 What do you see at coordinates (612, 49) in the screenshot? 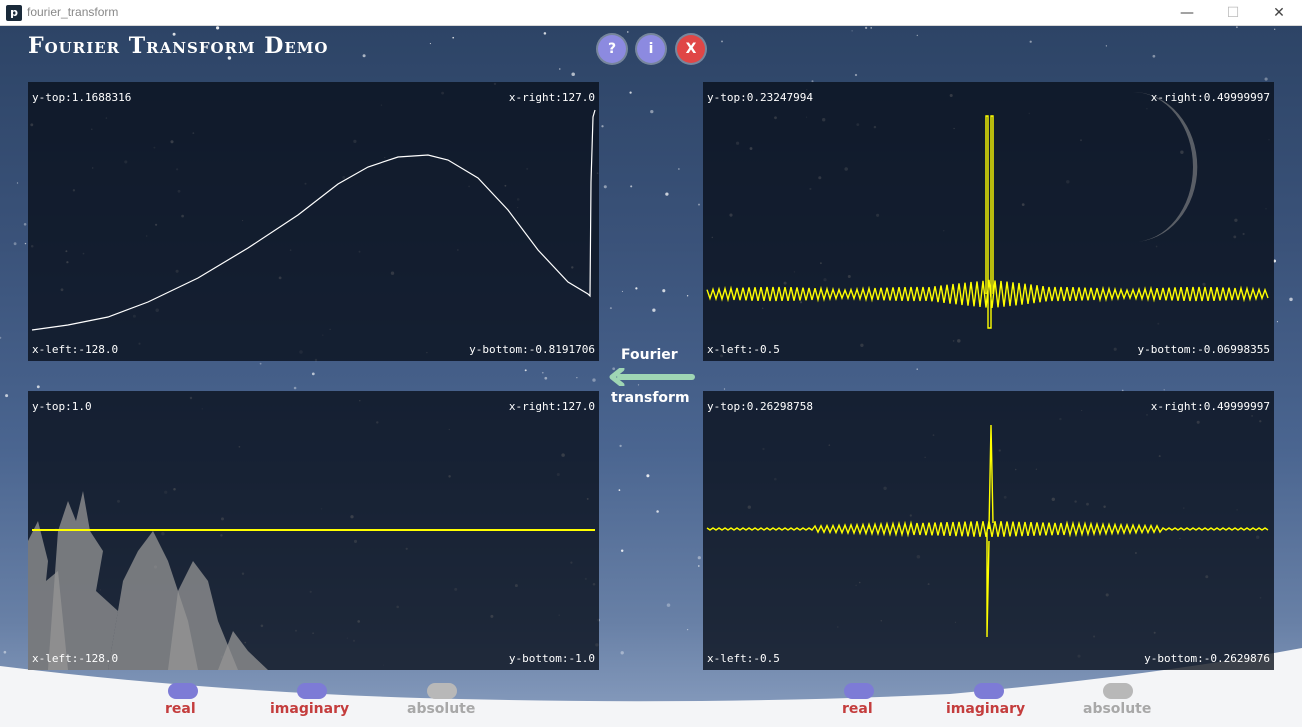
I see `help-button: ?` at bounding box center [612, 49].